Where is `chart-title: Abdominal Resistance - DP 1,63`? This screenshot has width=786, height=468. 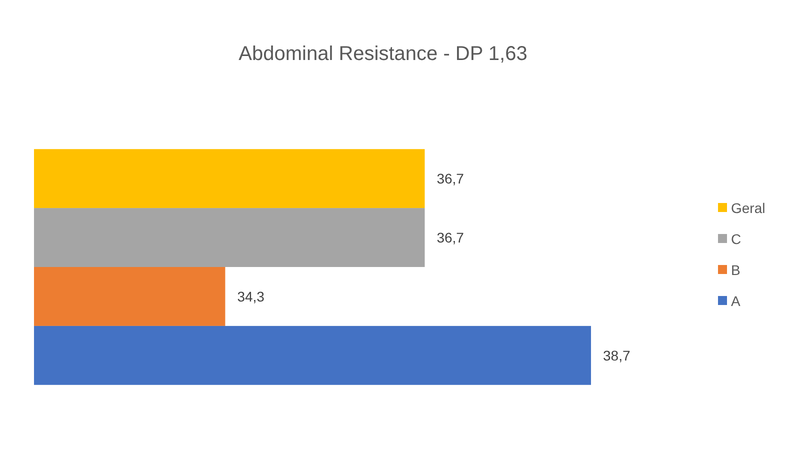
chart-title: Abdominal Resistance - DP 1,63 is located at coordinates (383, 54).